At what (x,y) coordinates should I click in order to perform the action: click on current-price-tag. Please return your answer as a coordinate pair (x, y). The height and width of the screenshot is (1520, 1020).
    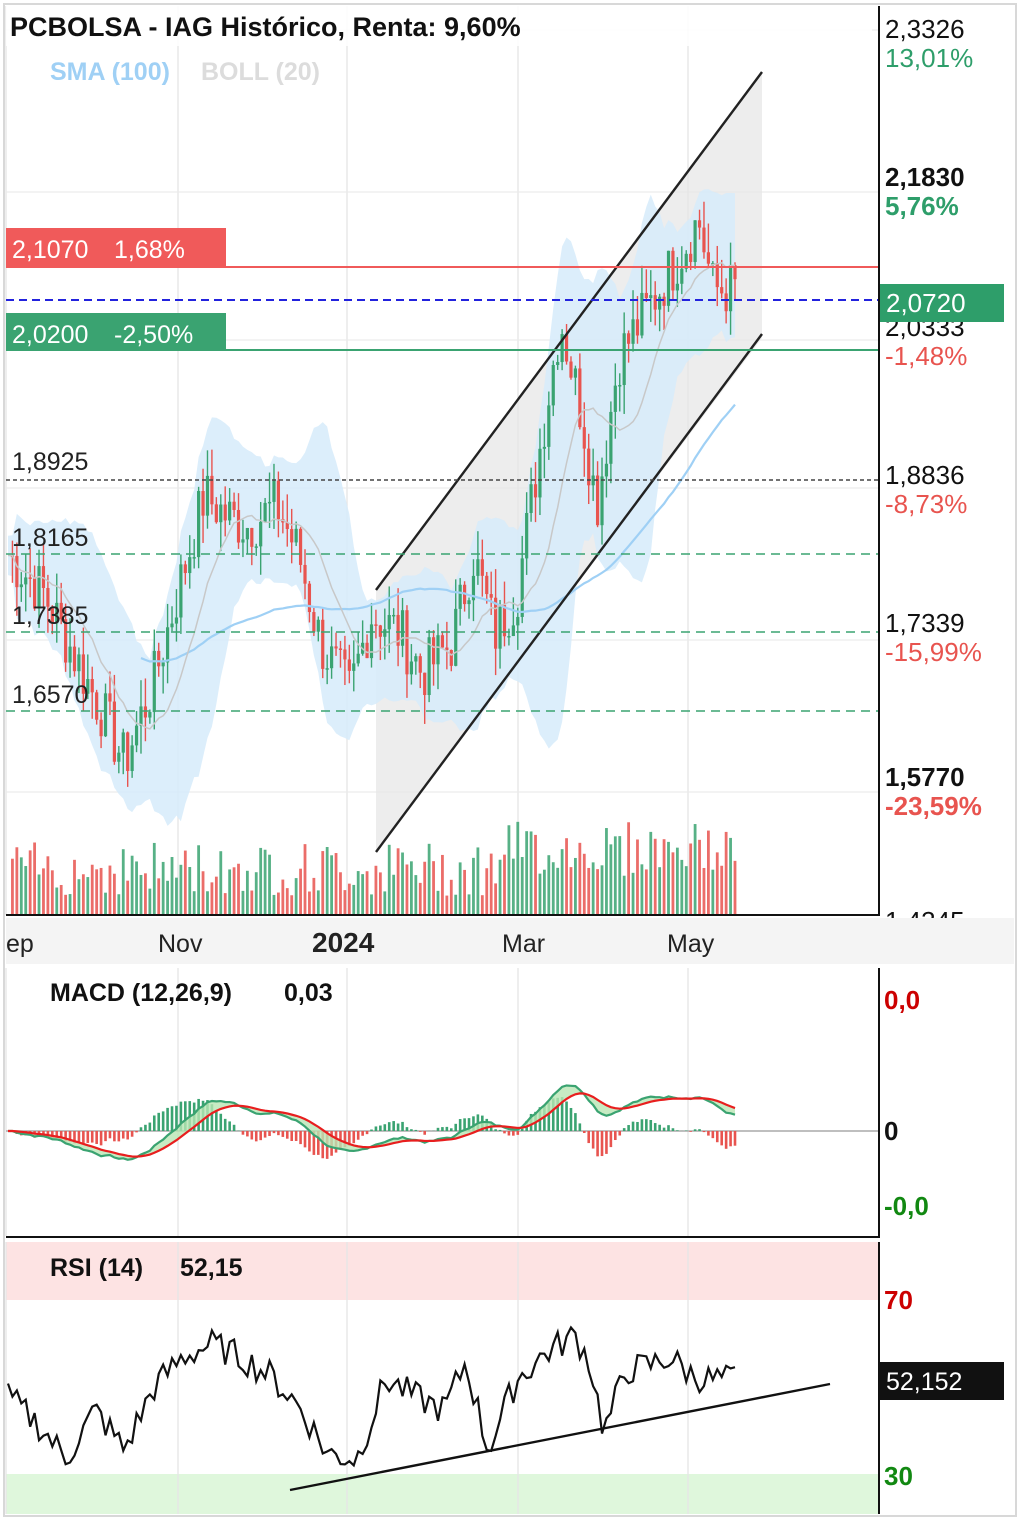
    Looking at the image, I should click on (942, 303).